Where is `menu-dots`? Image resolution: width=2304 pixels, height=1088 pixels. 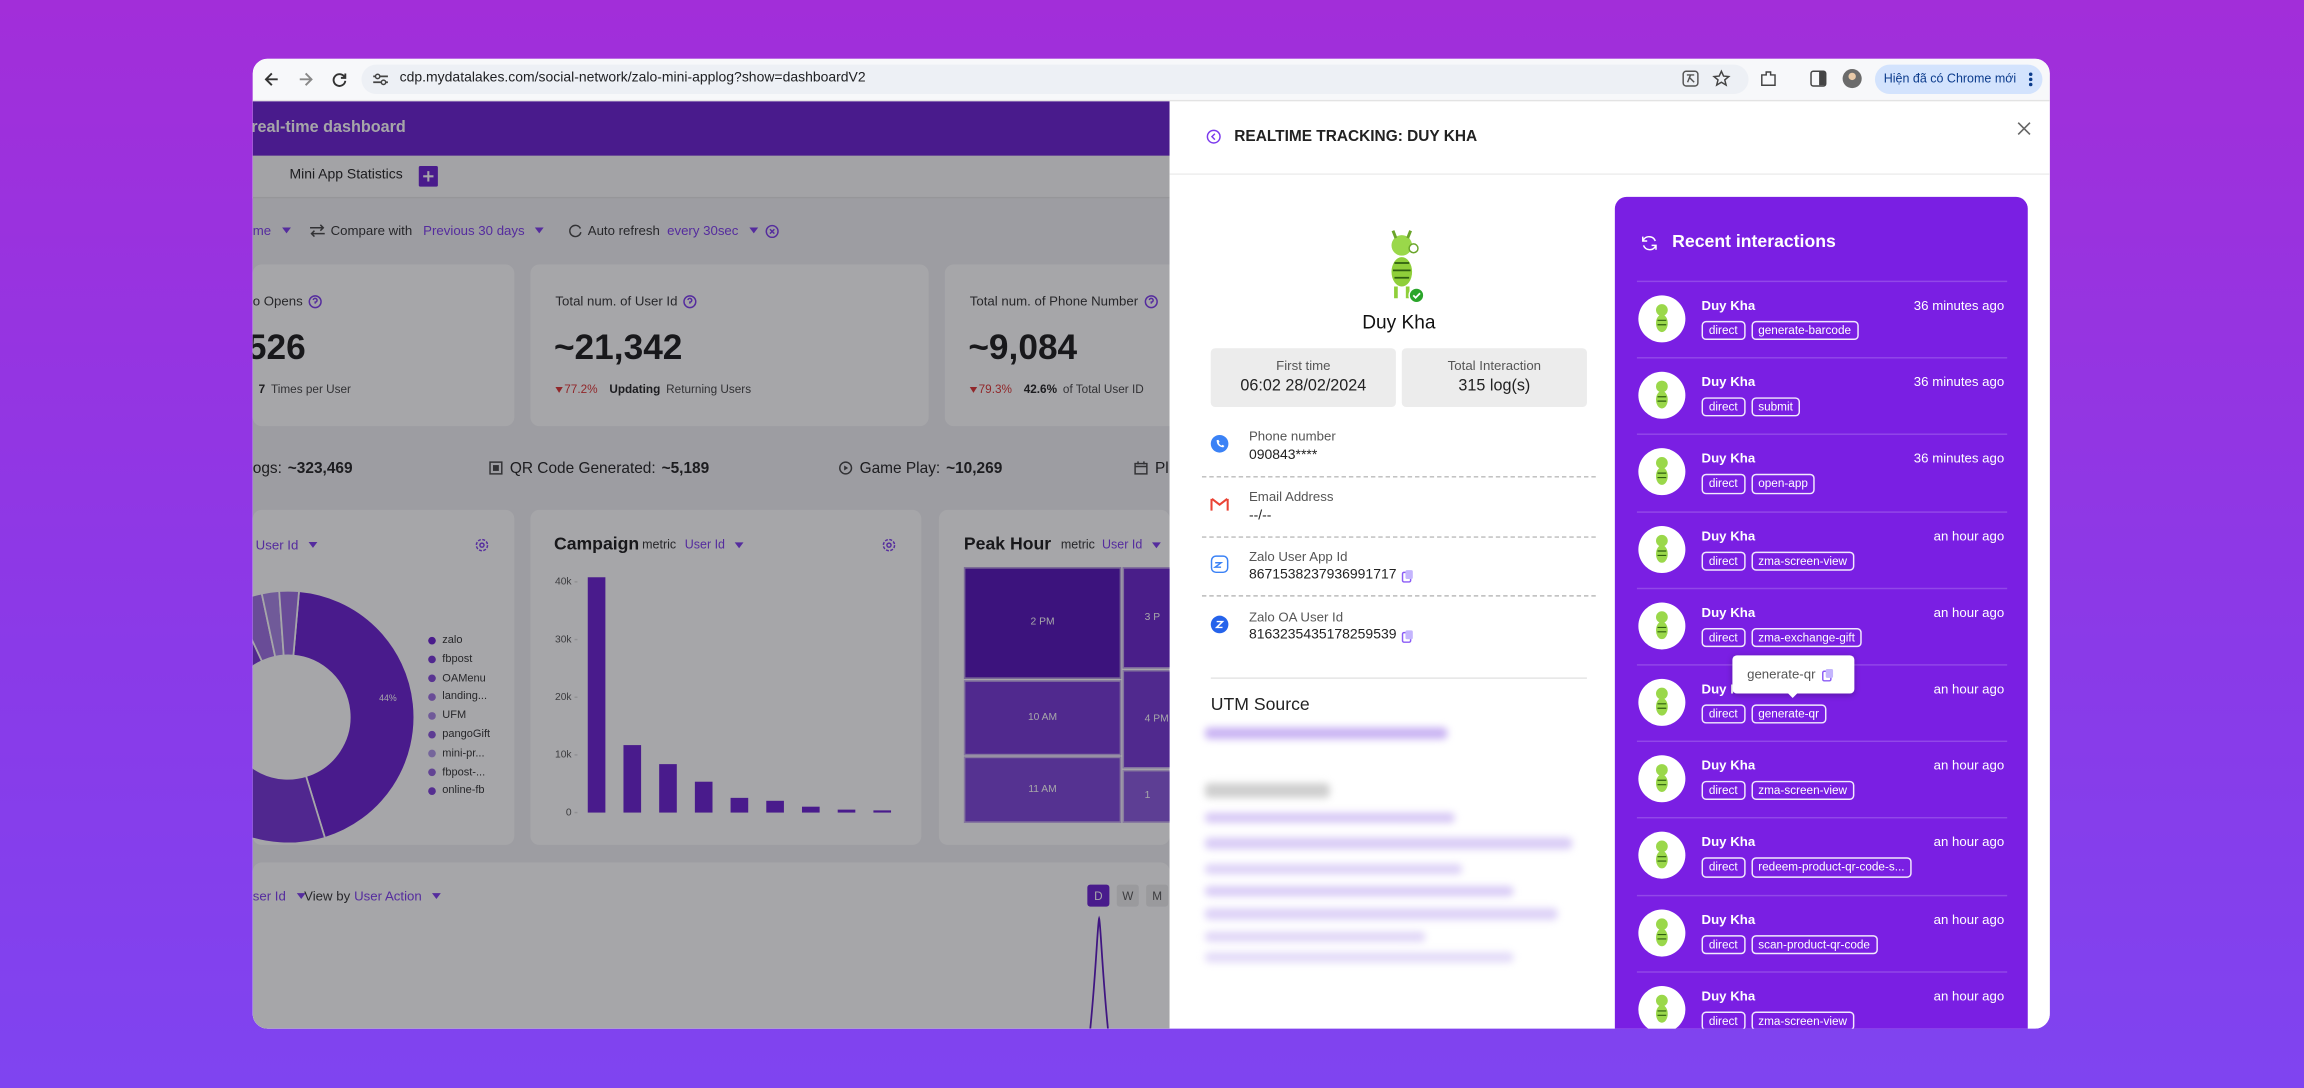
menu-dots is located at coordinates (2031, 79).